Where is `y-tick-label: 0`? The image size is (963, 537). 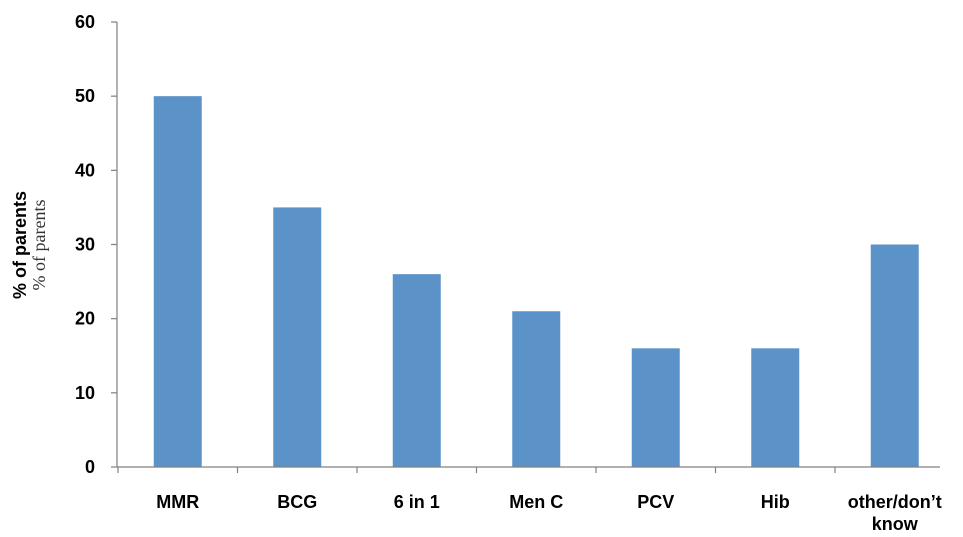 y-tick-label: 0 is located at coordinates (90, 467).